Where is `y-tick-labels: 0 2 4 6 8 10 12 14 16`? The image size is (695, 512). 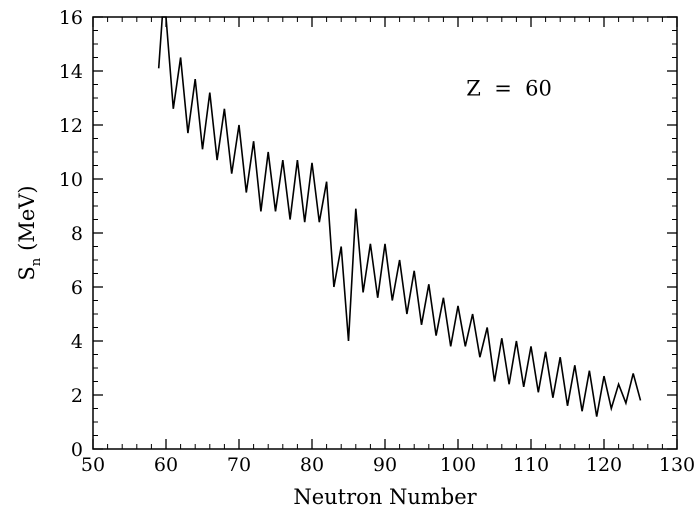
y-tick-labels: 0 2 4 6 8 10 12 14 16 is located at coordinates (71, 234).